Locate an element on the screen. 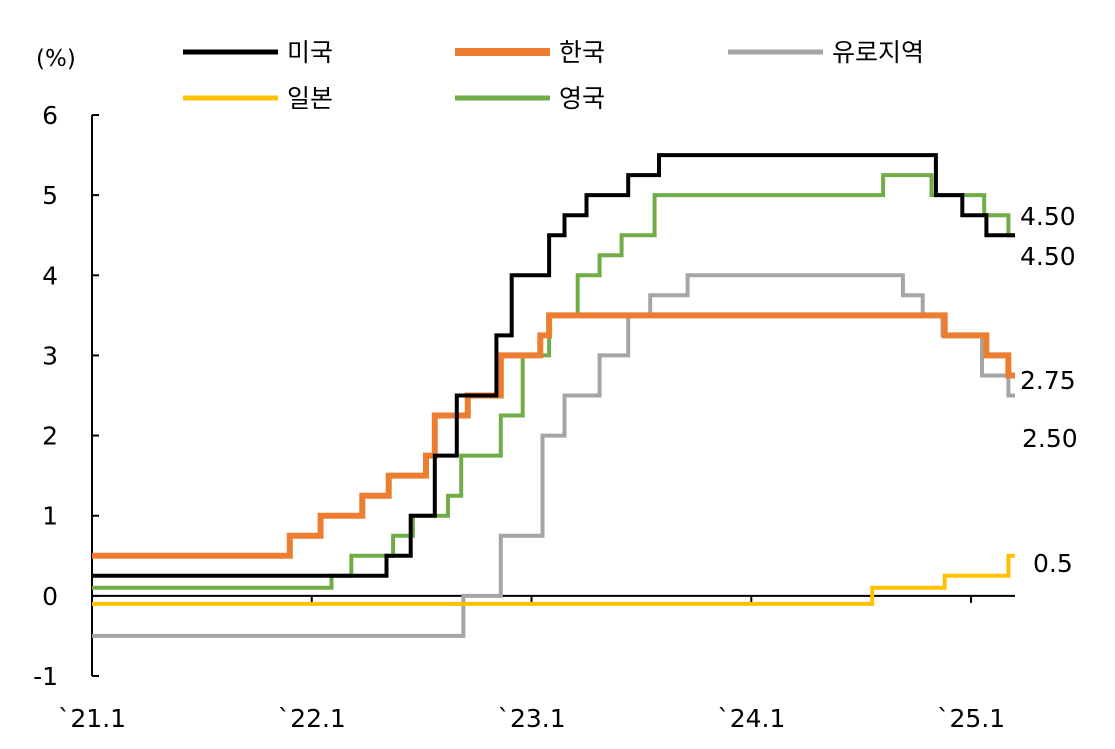  y-tick-label: 1 is located at coordinates (50, 516).